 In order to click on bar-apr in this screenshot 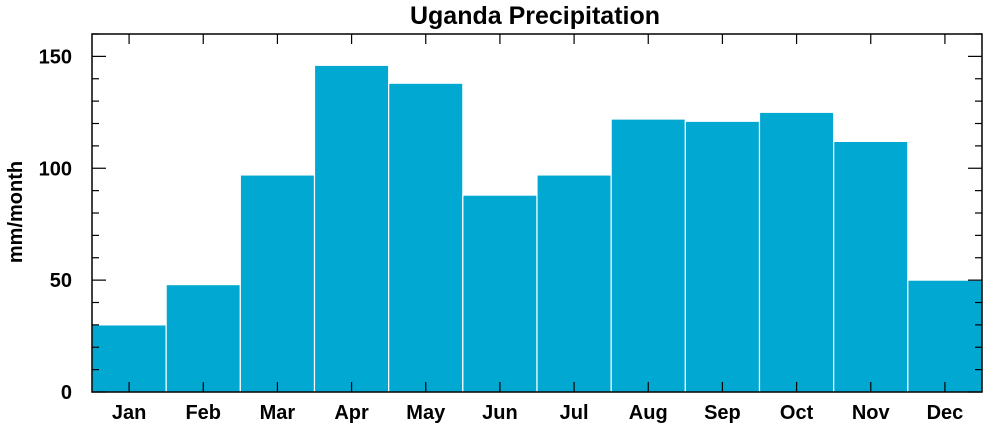, I will do `click(351, 228)`.